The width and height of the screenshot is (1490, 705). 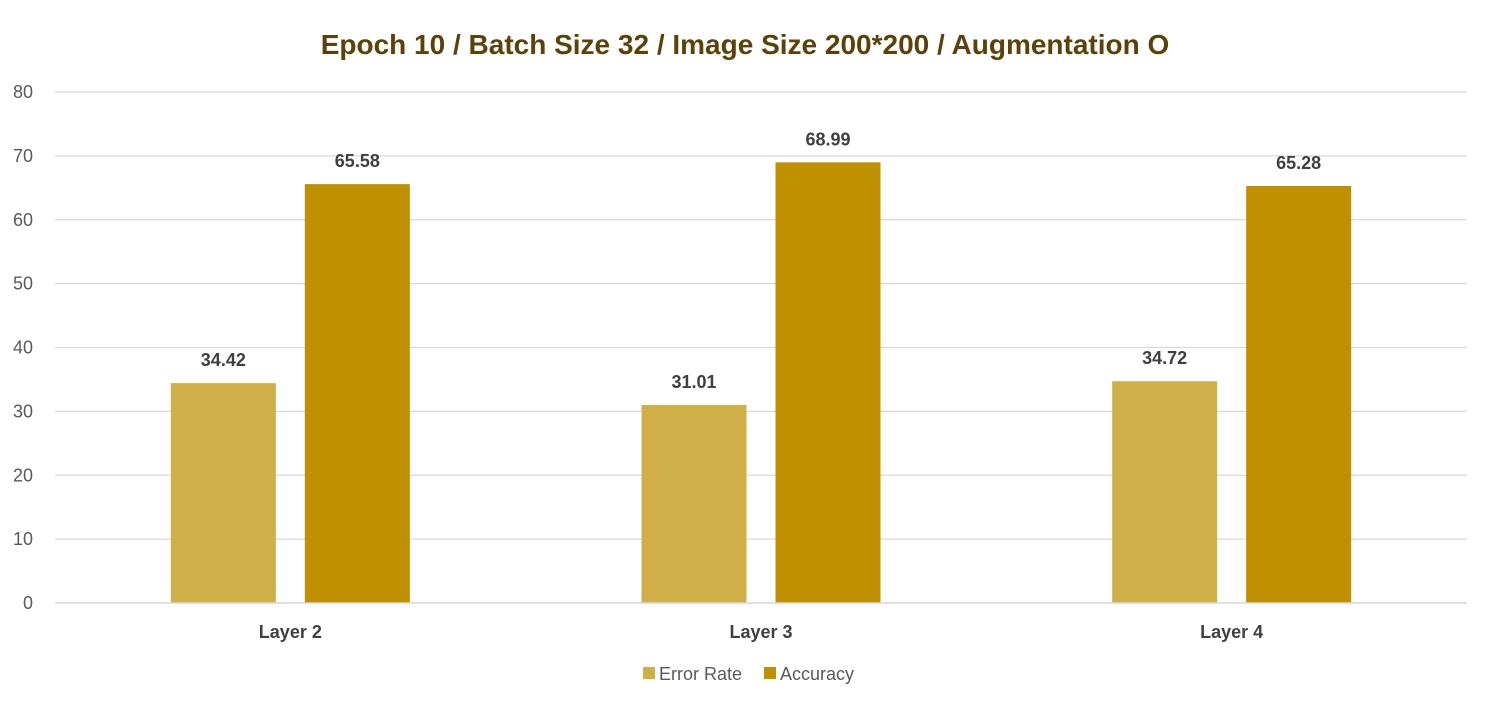 I want to click on y-tick-label: 80, so click(x=23, y=92).